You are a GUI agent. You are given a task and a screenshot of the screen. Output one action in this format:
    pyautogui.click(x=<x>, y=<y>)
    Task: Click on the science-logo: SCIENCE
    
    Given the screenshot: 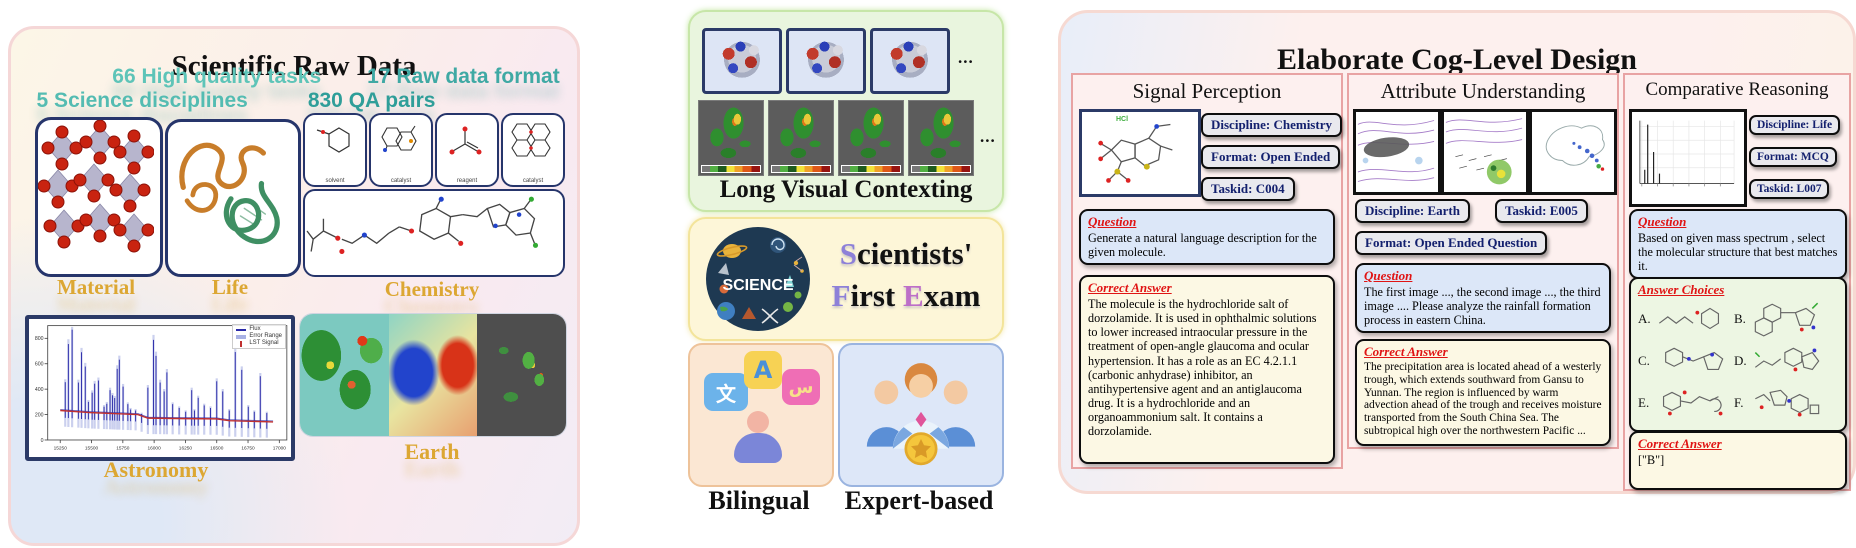 What is the action you would take?
    pyautogui.click(x=758, y=279)
    